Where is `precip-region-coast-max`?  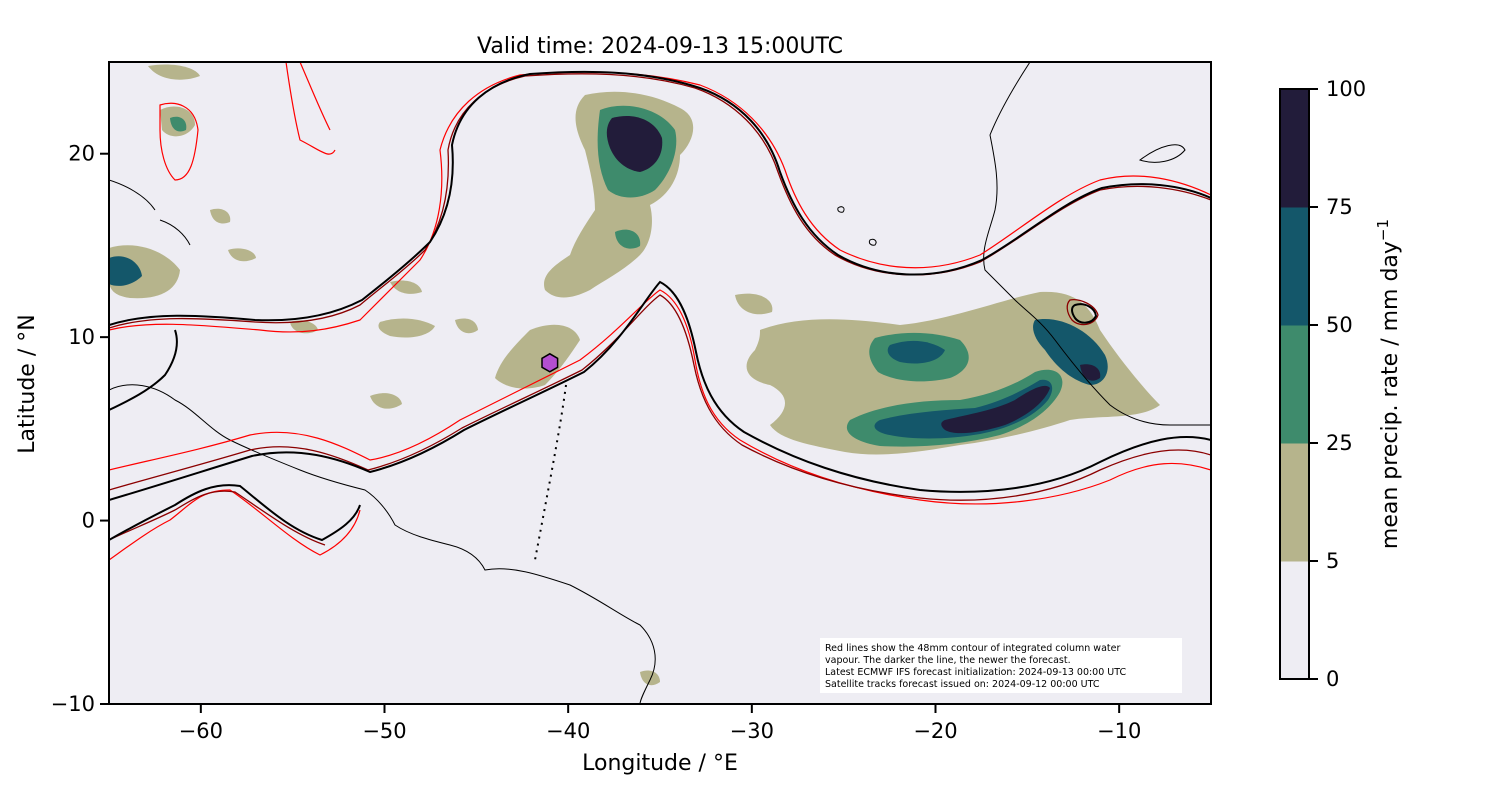 precip-region-coast-max is located at coordinates (1090, 372).